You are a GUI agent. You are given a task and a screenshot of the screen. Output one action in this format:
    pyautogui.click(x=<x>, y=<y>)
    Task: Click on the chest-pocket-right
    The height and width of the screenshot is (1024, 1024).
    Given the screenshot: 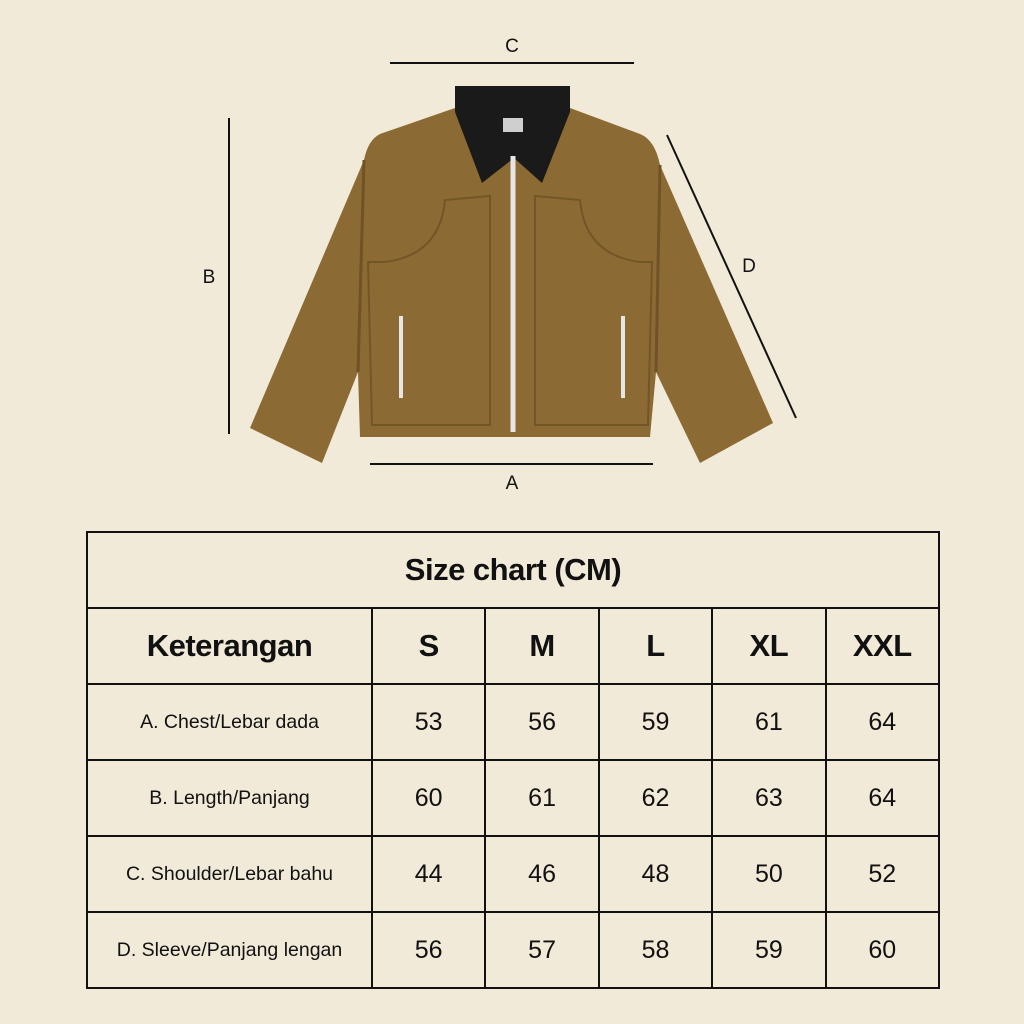 What is the action you would take?
    pyautogui.click(x=594, y=310)
    